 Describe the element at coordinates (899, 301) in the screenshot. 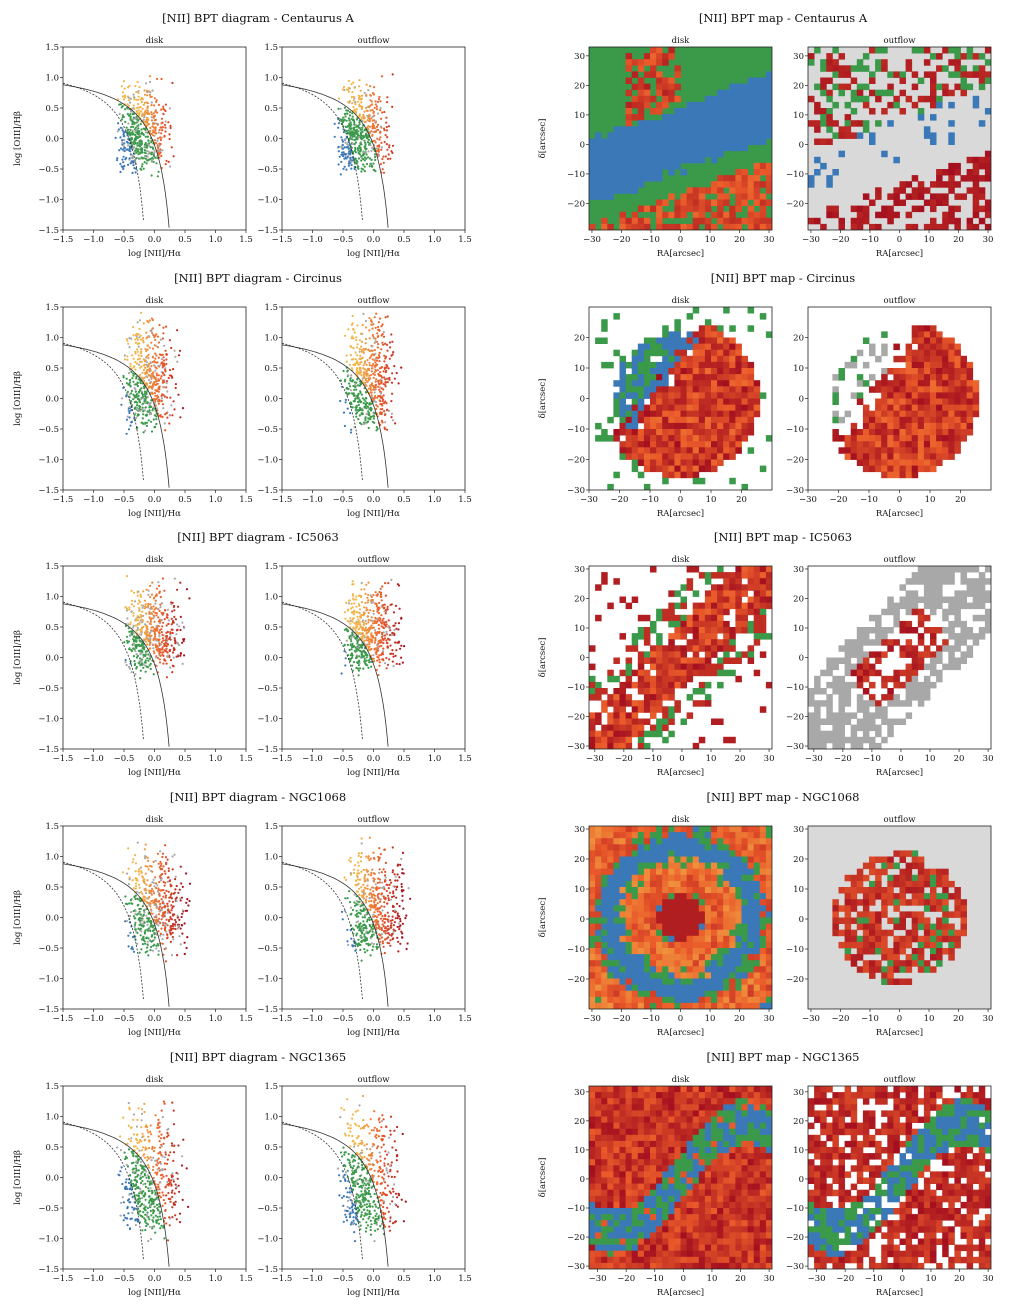

I see `panel-title: outflow` at that location.